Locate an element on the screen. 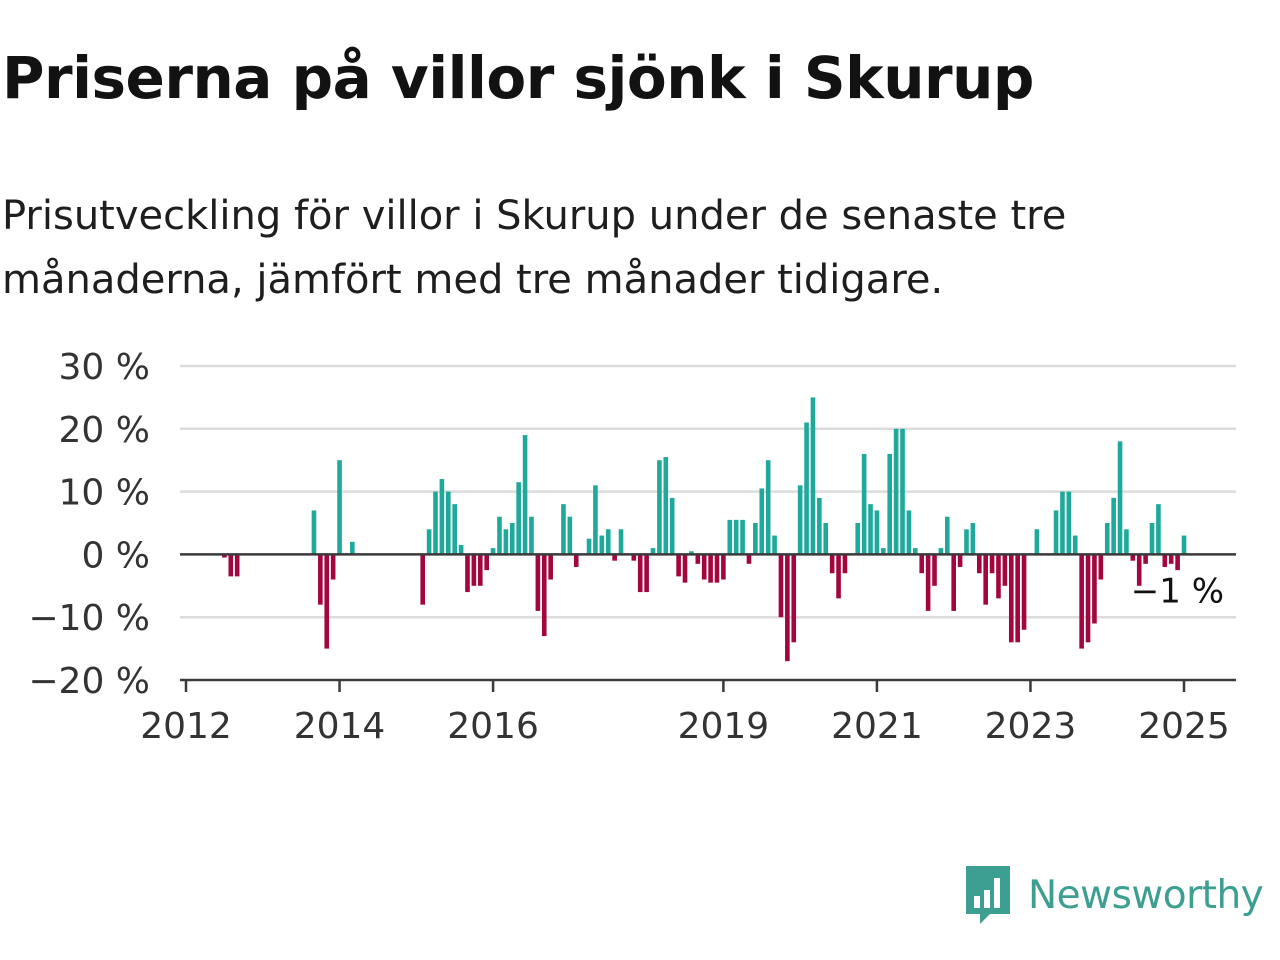  y-tick-label: 0 % is located at coordinates (115, 555).